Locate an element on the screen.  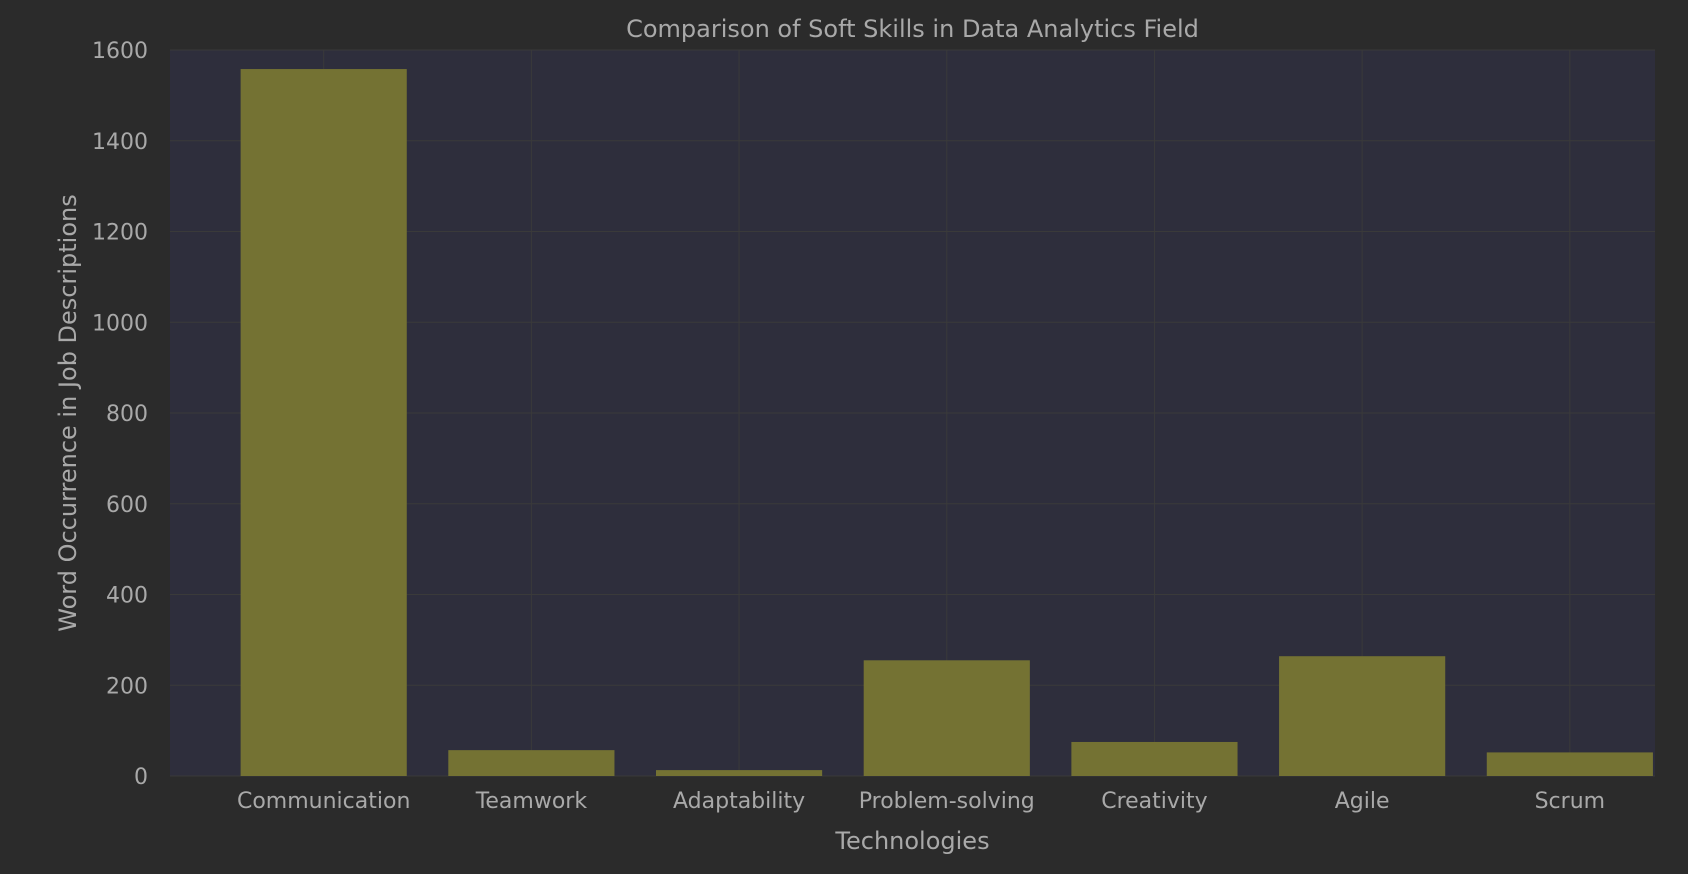
bar-communication is located at coordinates (323, 423).